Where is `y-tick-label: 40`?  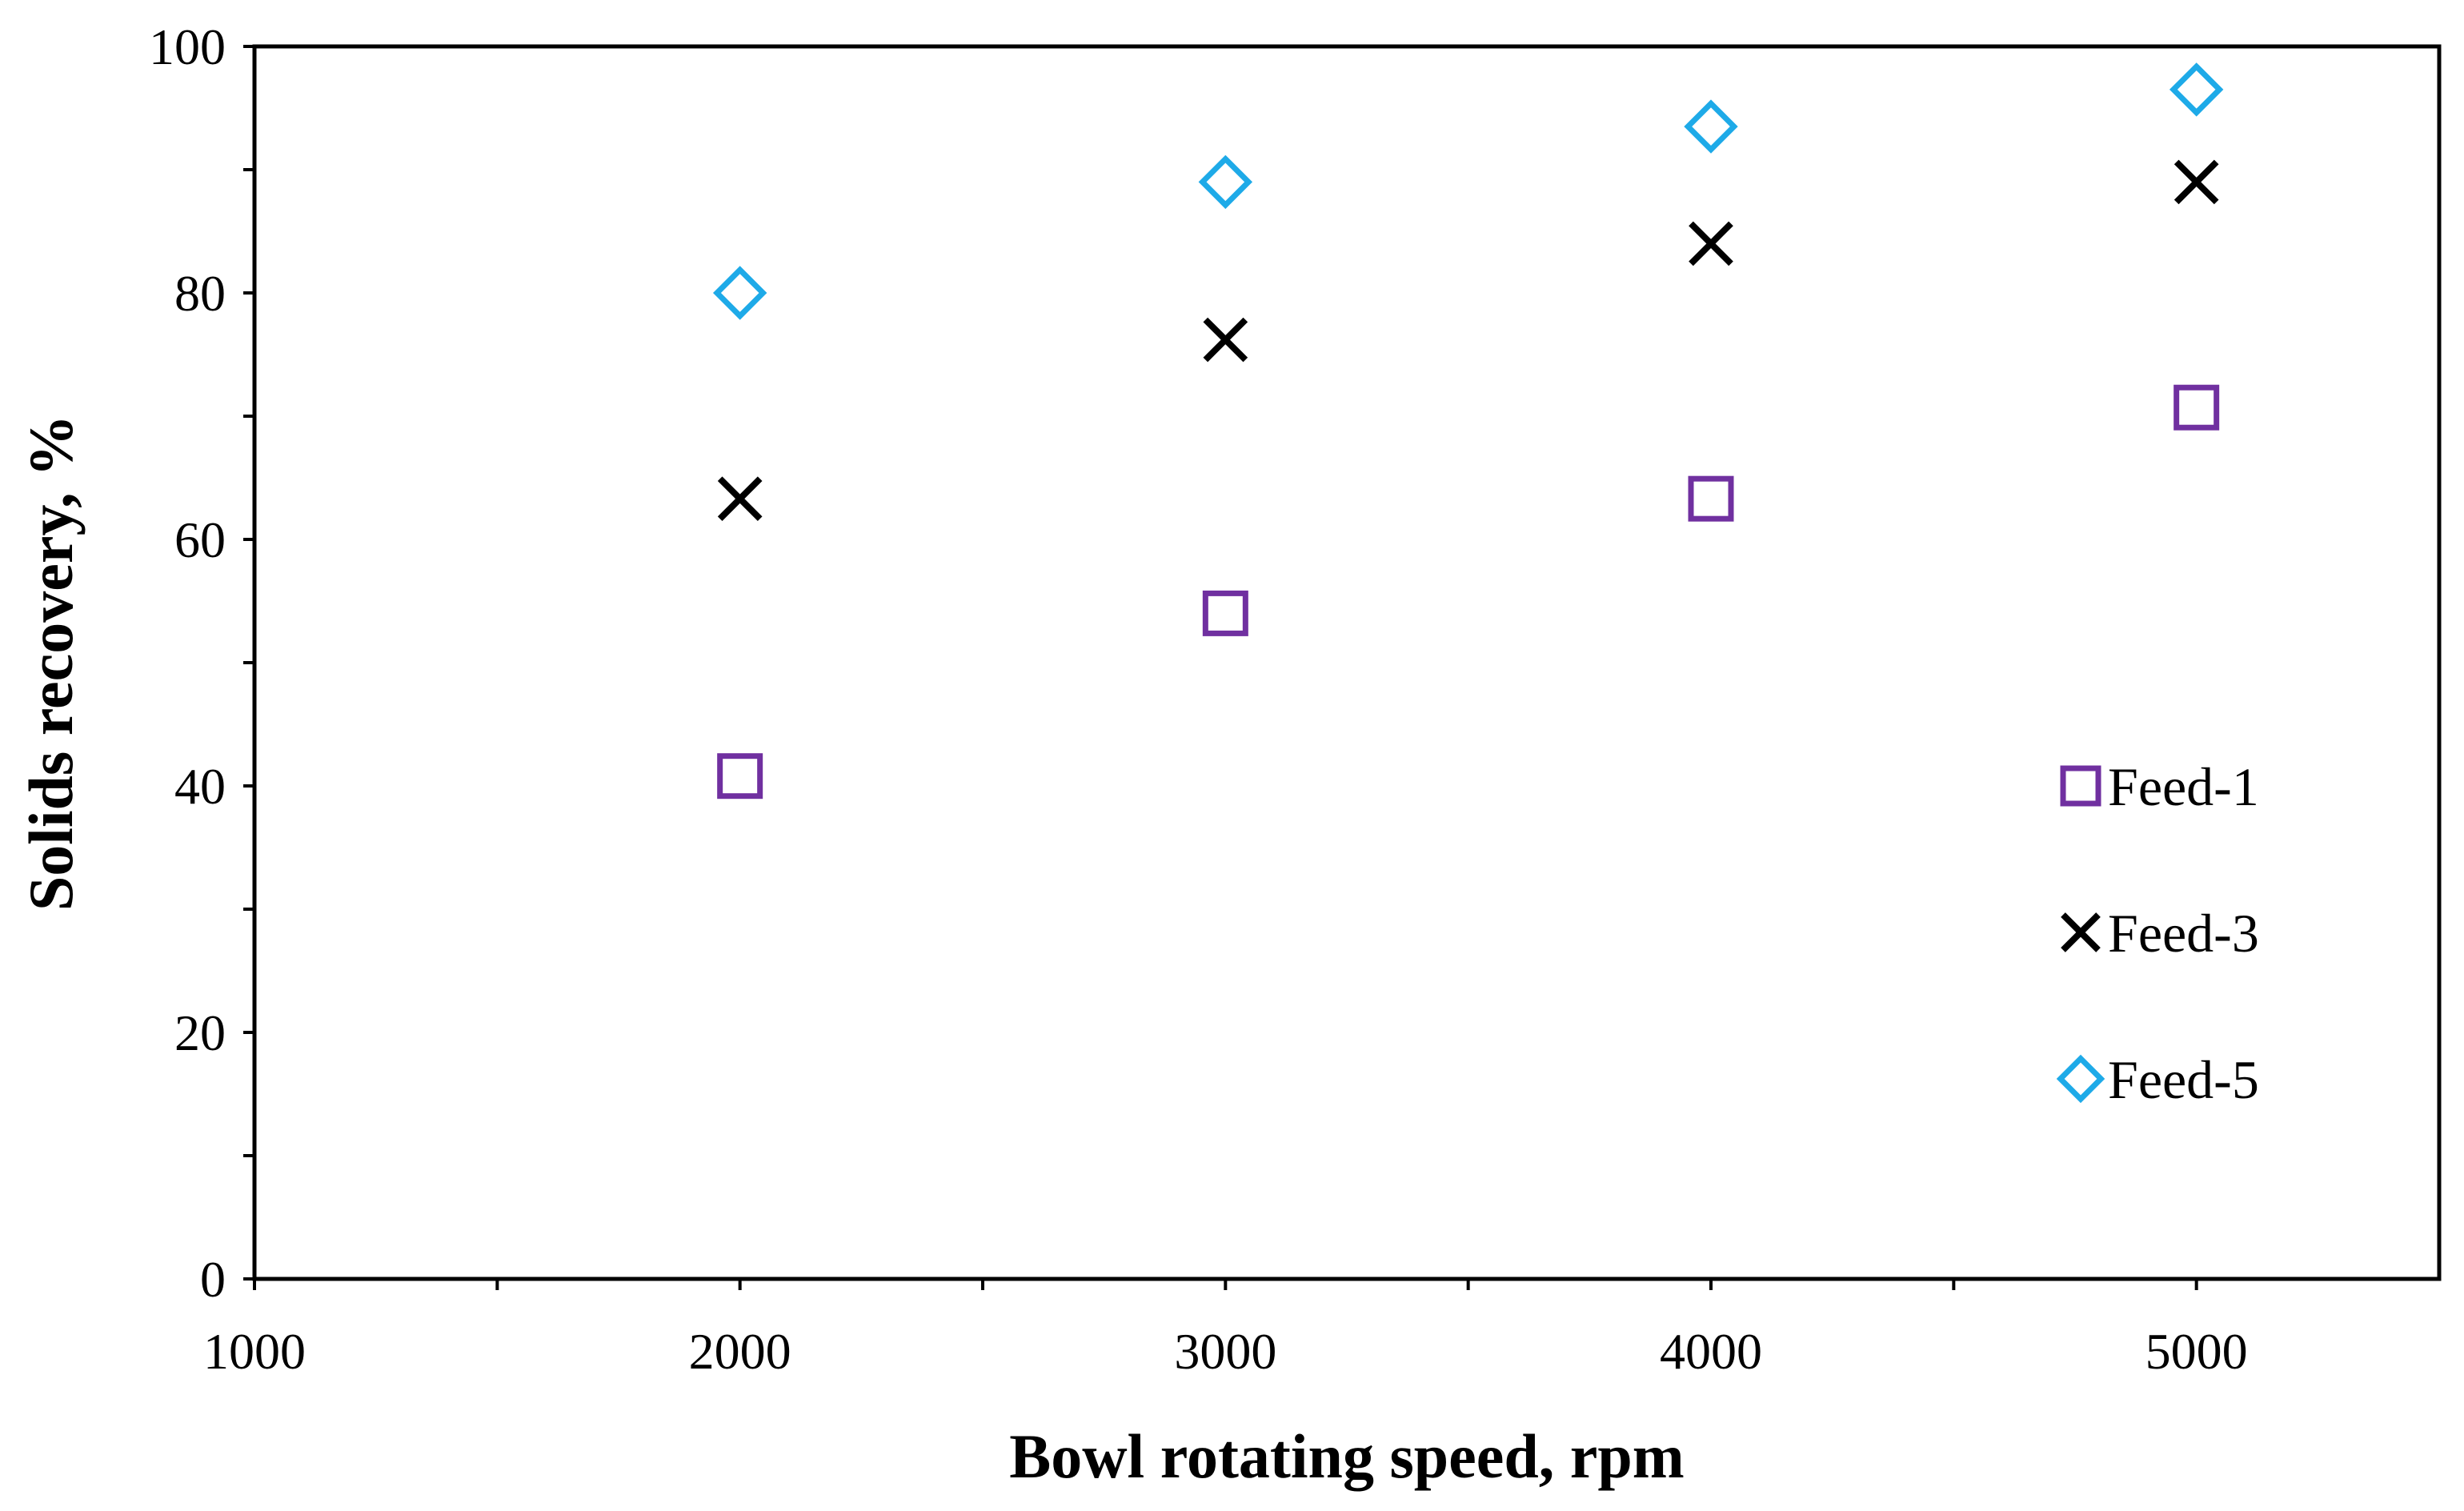 y-tick-label: 40 is located at coordinates (200, 786).